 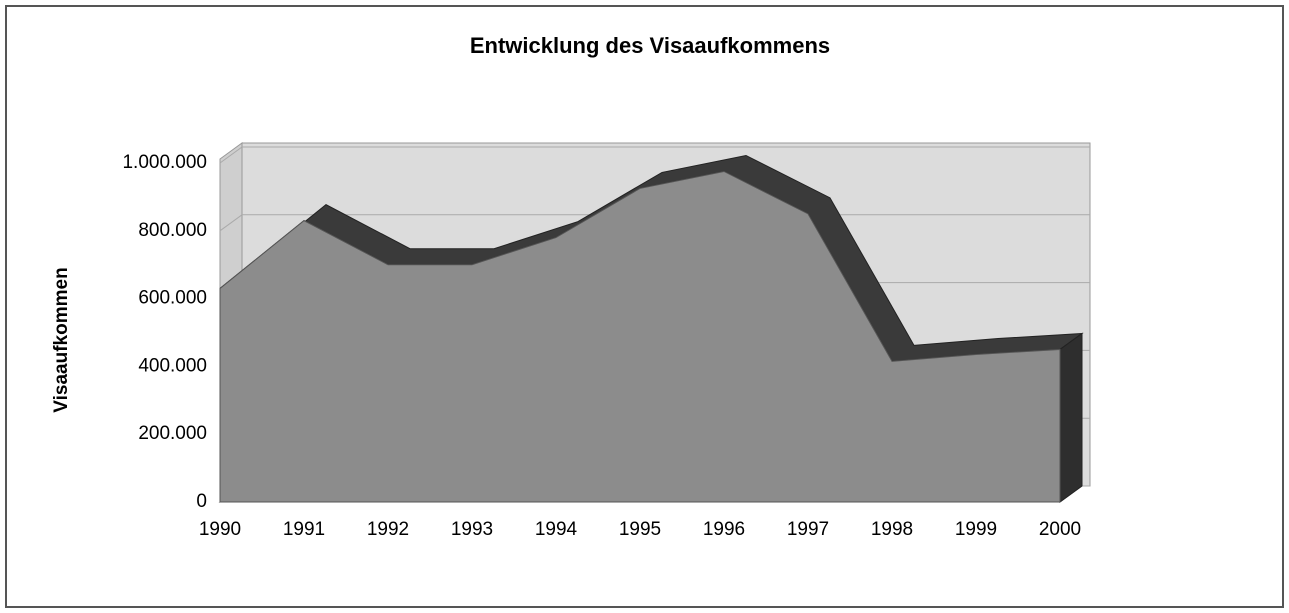 What do you see at coordinates (472, 529) in the screenshot?
I see `x-tick-label: 1993` at bounding box center [472, 529].